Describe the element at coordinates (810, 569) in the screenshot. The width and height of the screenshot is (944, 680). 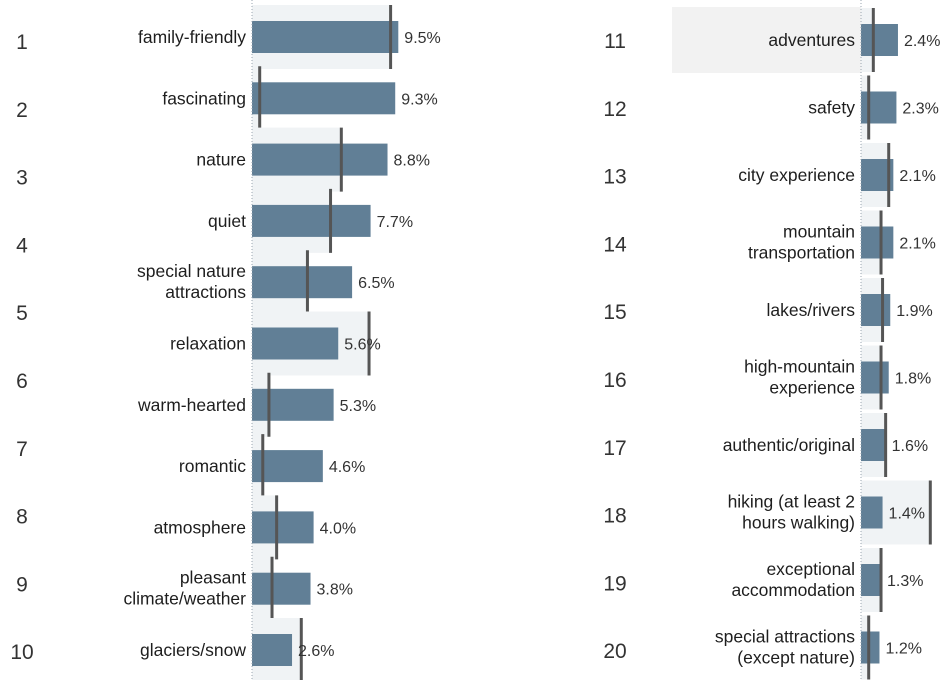
I see `category-label: exceptional` at that location.